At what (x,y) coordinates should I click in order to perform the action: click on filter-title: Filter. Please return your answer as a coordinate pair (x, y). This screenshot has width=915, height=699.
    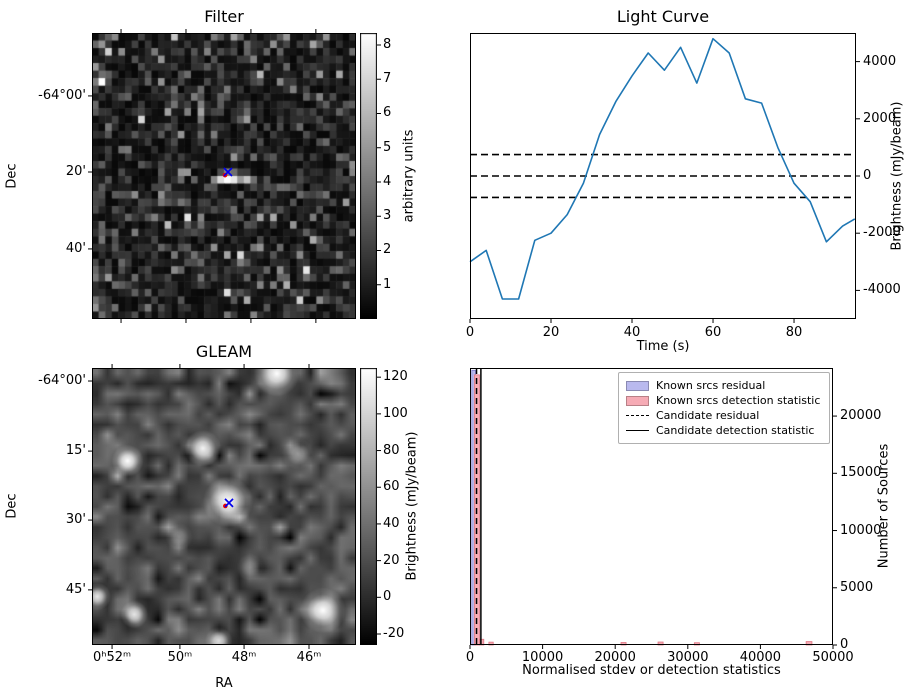
    Looking at the image, I should click on (224, 16).